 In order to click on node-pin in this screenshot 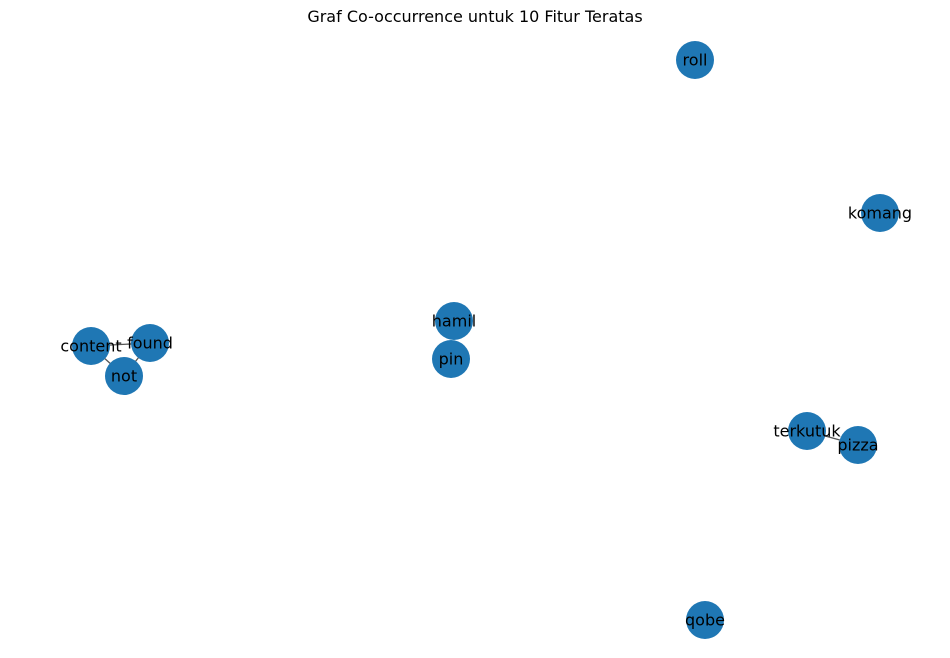, I will do `click(451, 359)`.